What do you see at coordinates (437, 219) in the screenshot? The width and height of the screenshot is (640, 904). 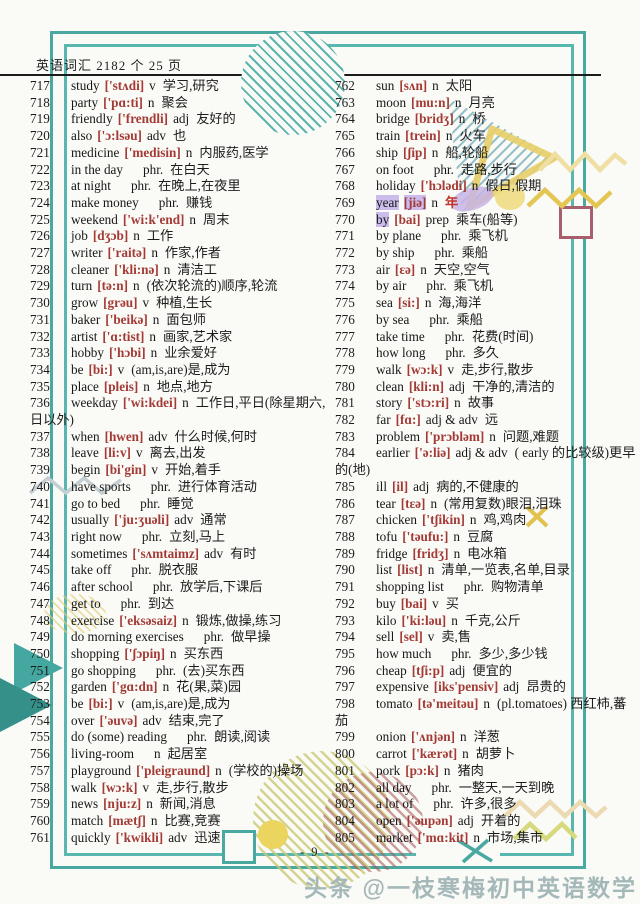 I see `entry-pos: prep` at bounding box center [437, 219].